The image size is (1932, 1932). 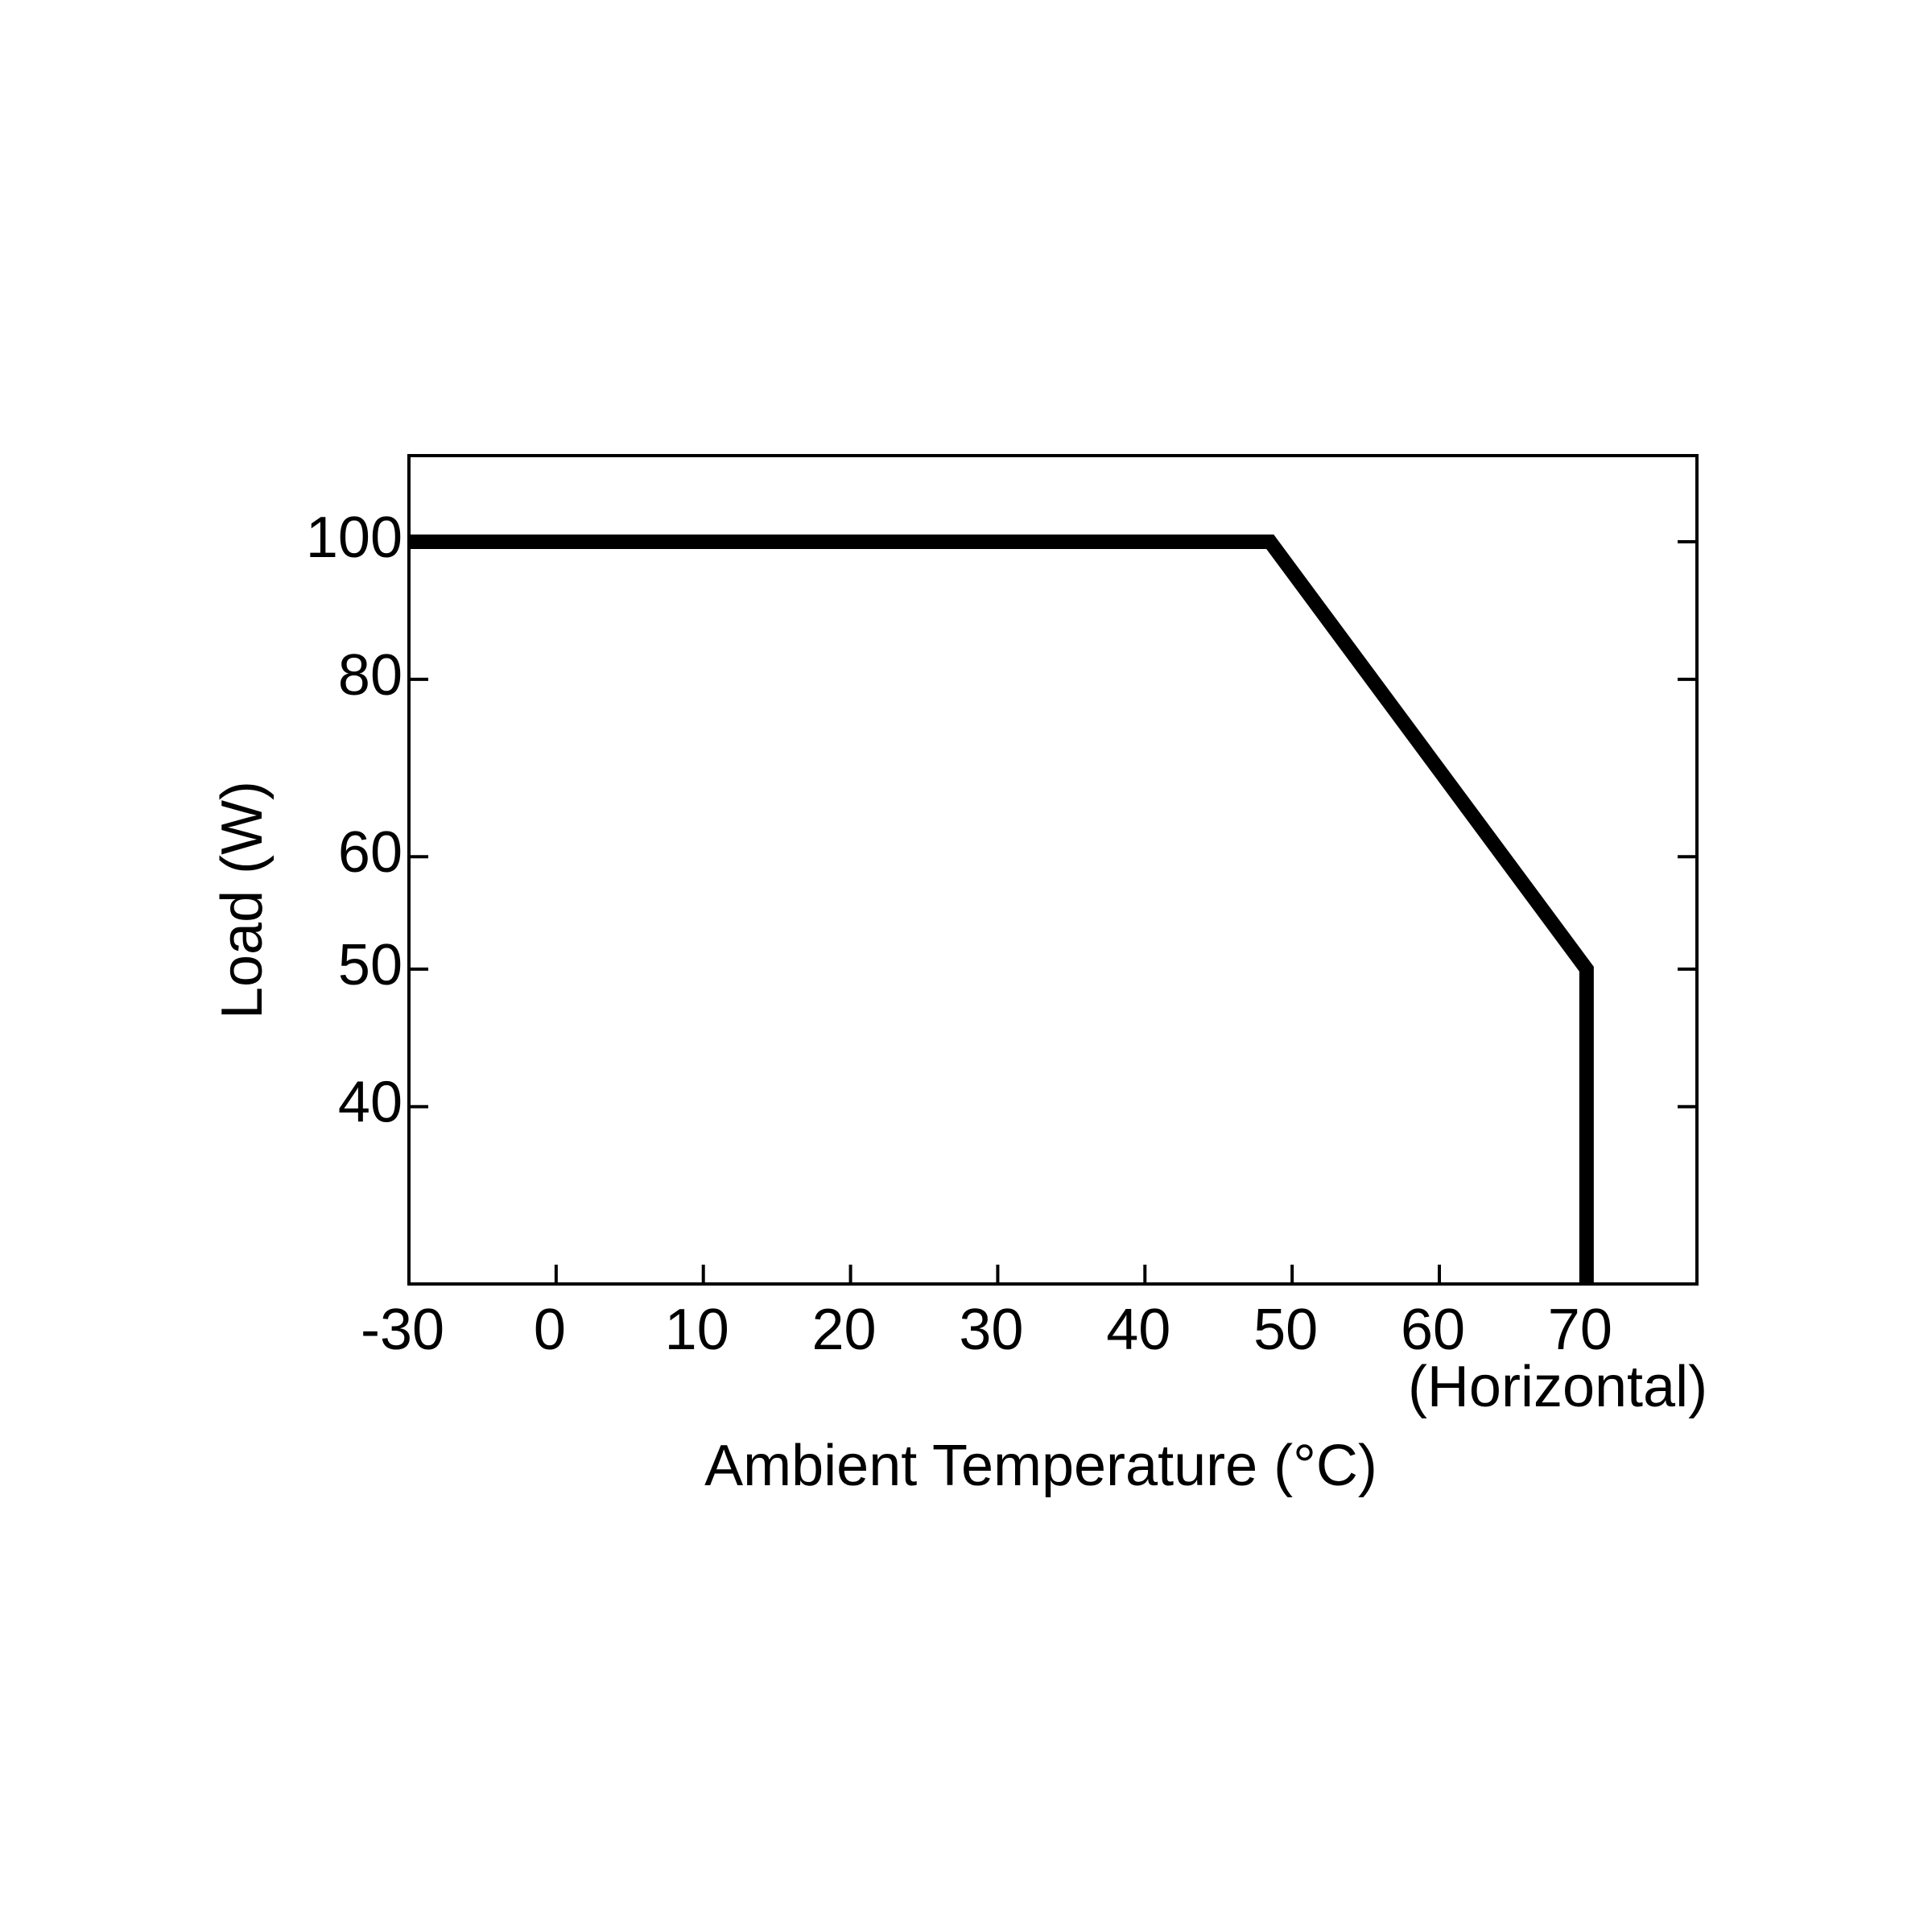 What do you see at coordinates (697, 1330) in the screenshot?
I see `x-tick-label: 10` at bounding box center [697, 1330].